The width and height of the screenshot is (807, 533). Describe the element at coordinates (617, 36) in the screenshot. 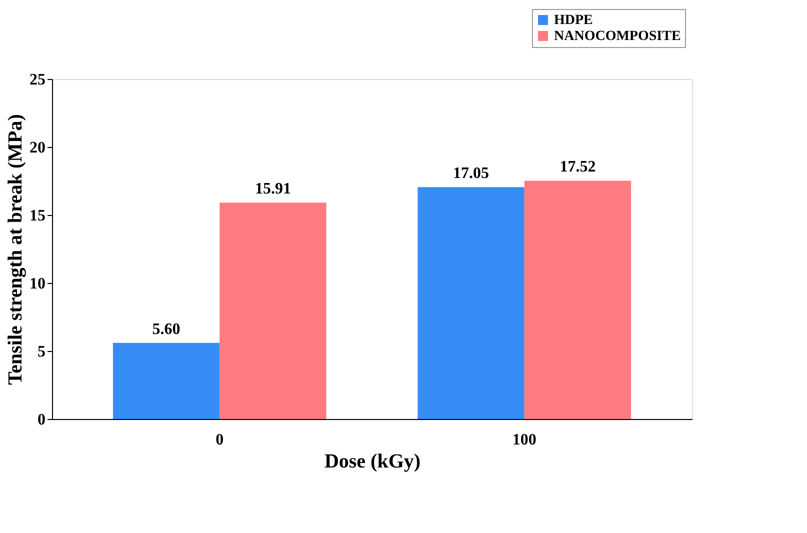

I see `legend-label: NANOCOMPOSITE` at that location.